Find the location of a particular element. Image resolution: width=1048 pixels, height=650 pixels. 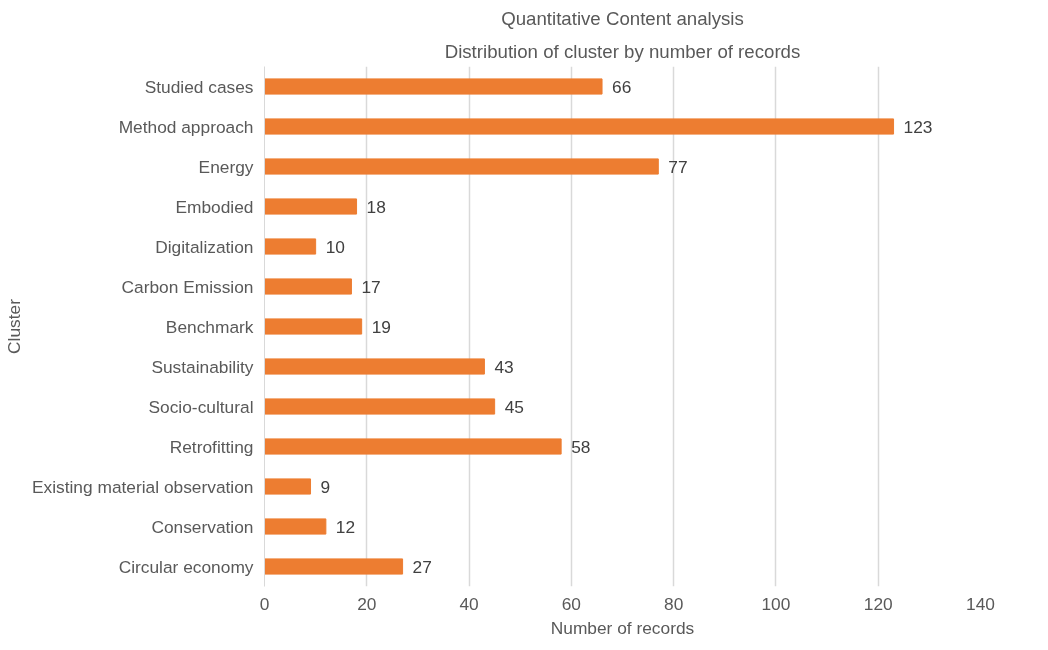

data-label: 18 is located at coordinates (376, 206).